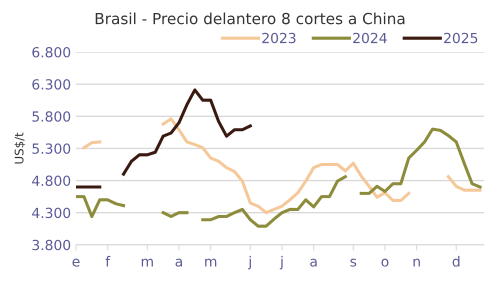 Image resolution: width=500 pixels, height=306 pixels. I want to click on y-tick-label: 5.300, so click(51, 148).